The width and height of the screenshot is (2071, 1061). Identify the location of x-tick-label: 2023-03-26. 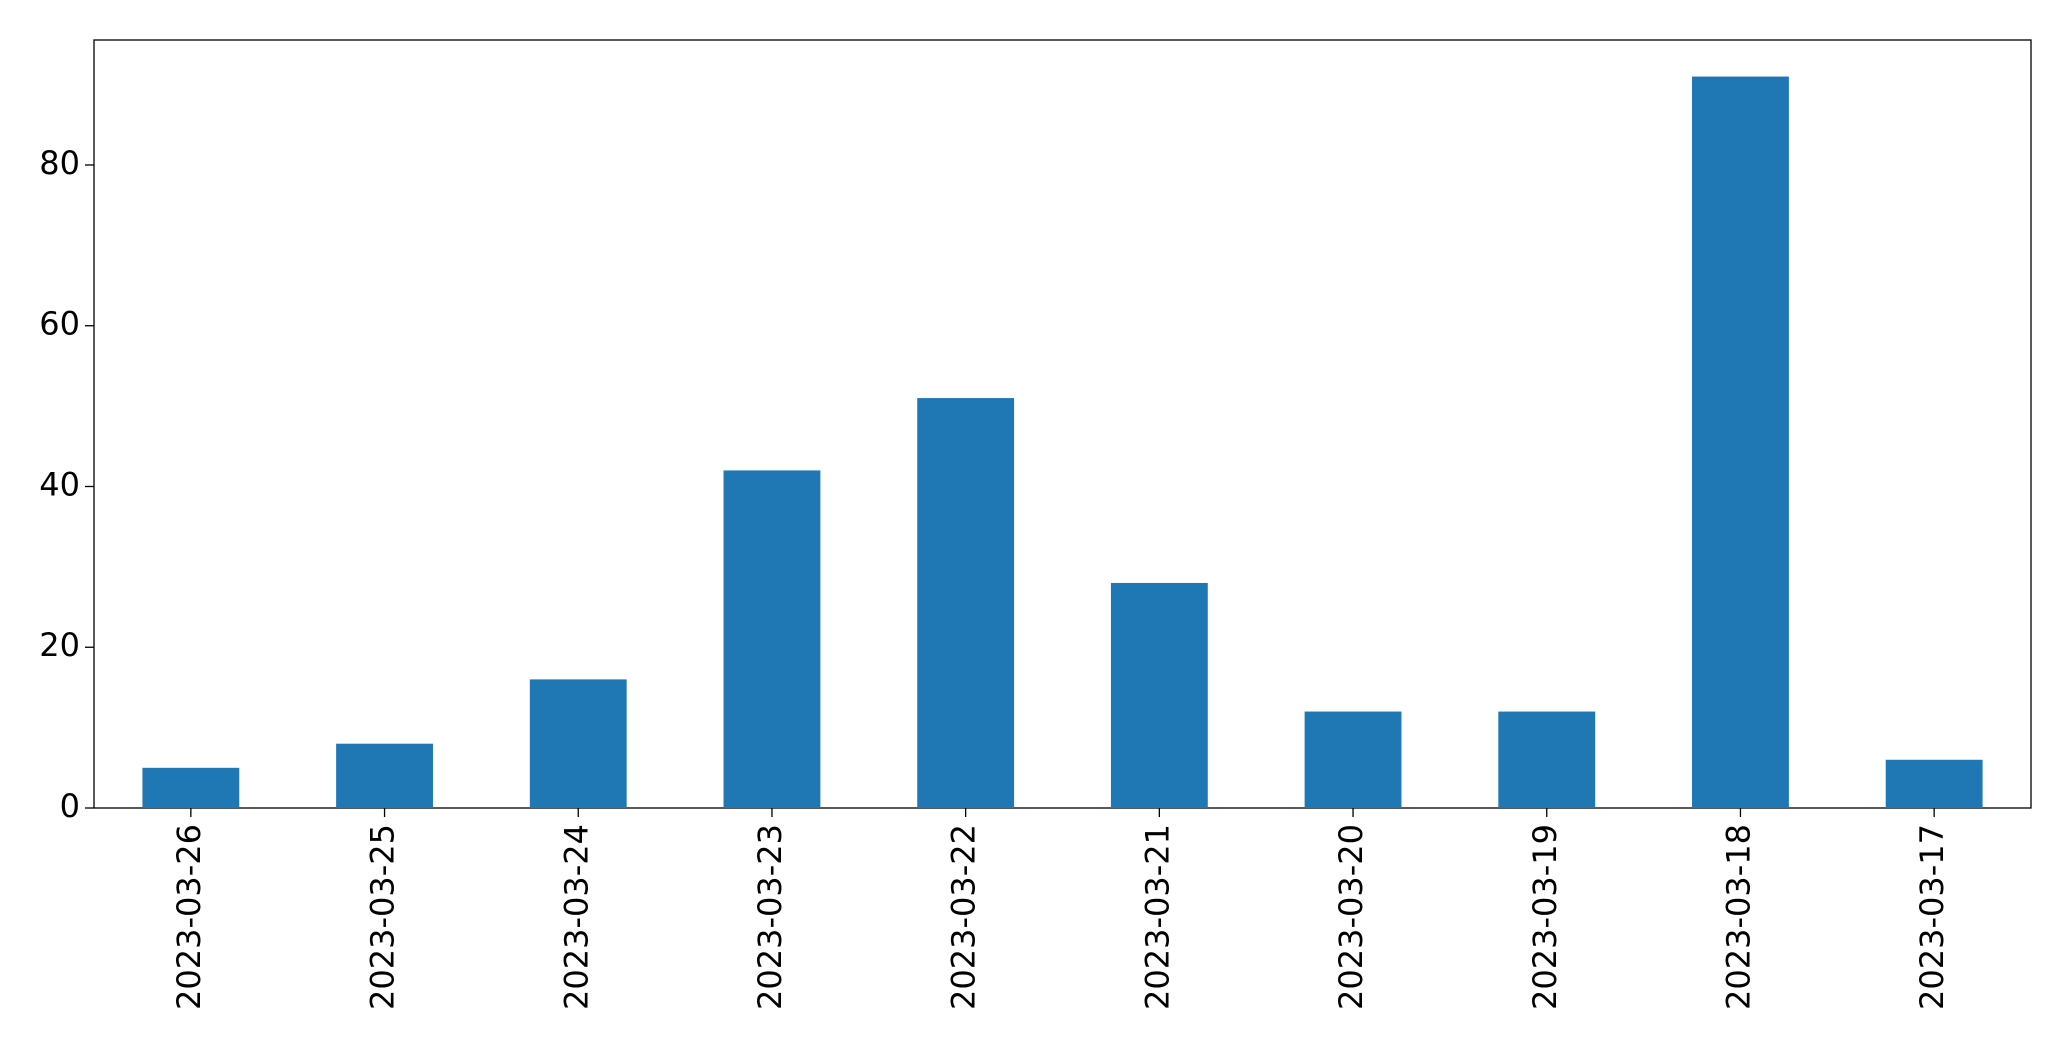
(189, 917).